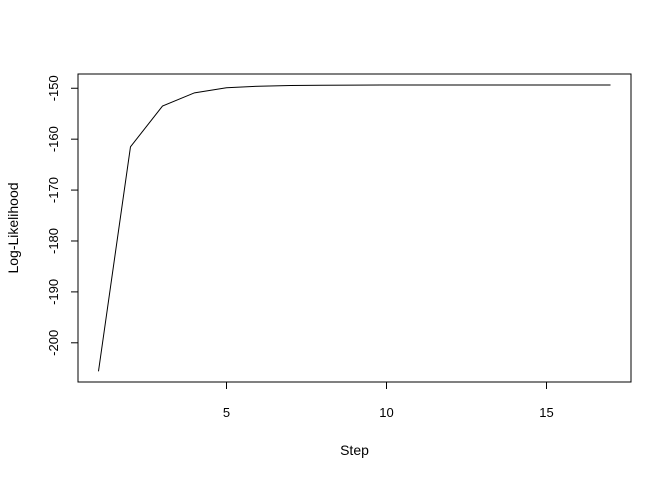 This screenshot has height=480, width=672. Describe the element at coordinates (386, 412) in the screenshot. I see `x-tick-label: 10` at that location.